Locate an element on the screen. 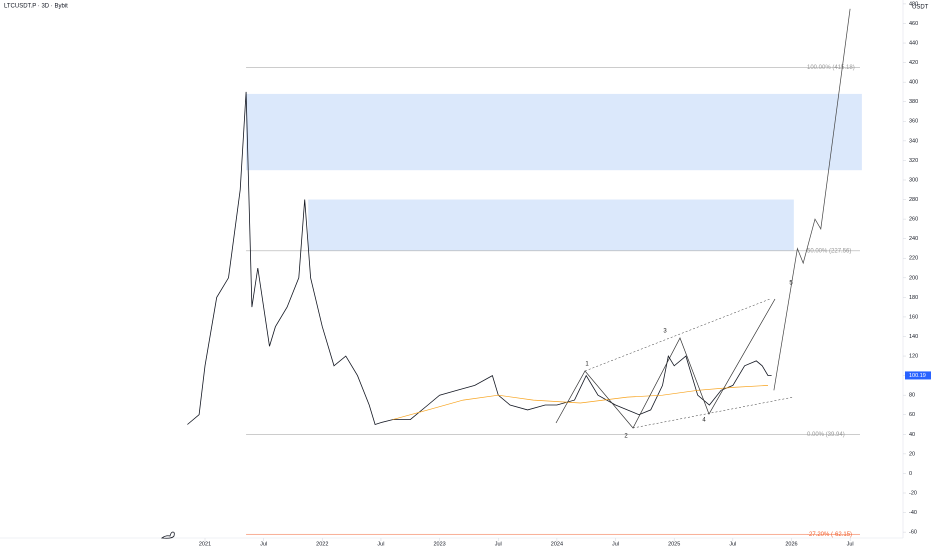 Image resolution: width=932 pixels, height=550 pixels. fib-label: 0.00% (39.94) is located at coordinates (826, 435).